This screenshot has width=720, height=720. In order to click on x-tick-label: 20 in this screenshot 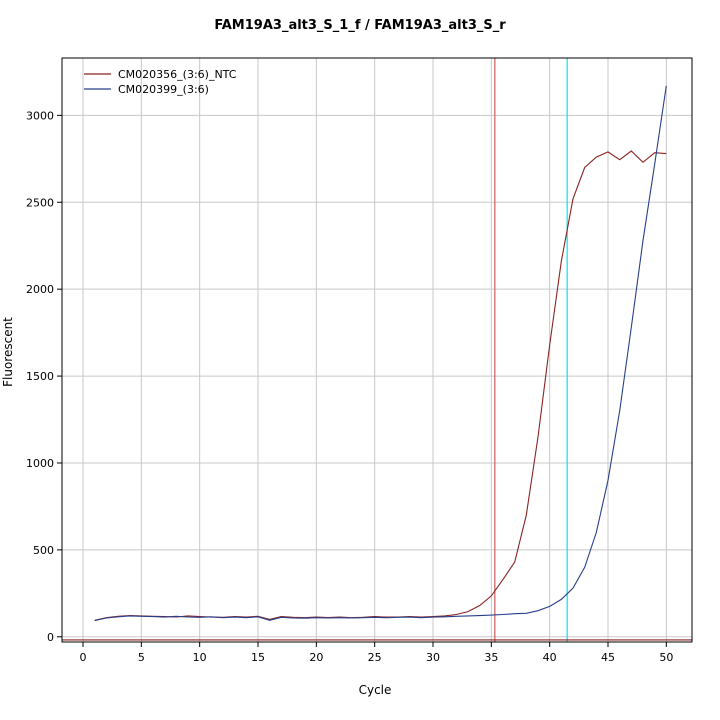, I will do `click(316, 657)`.